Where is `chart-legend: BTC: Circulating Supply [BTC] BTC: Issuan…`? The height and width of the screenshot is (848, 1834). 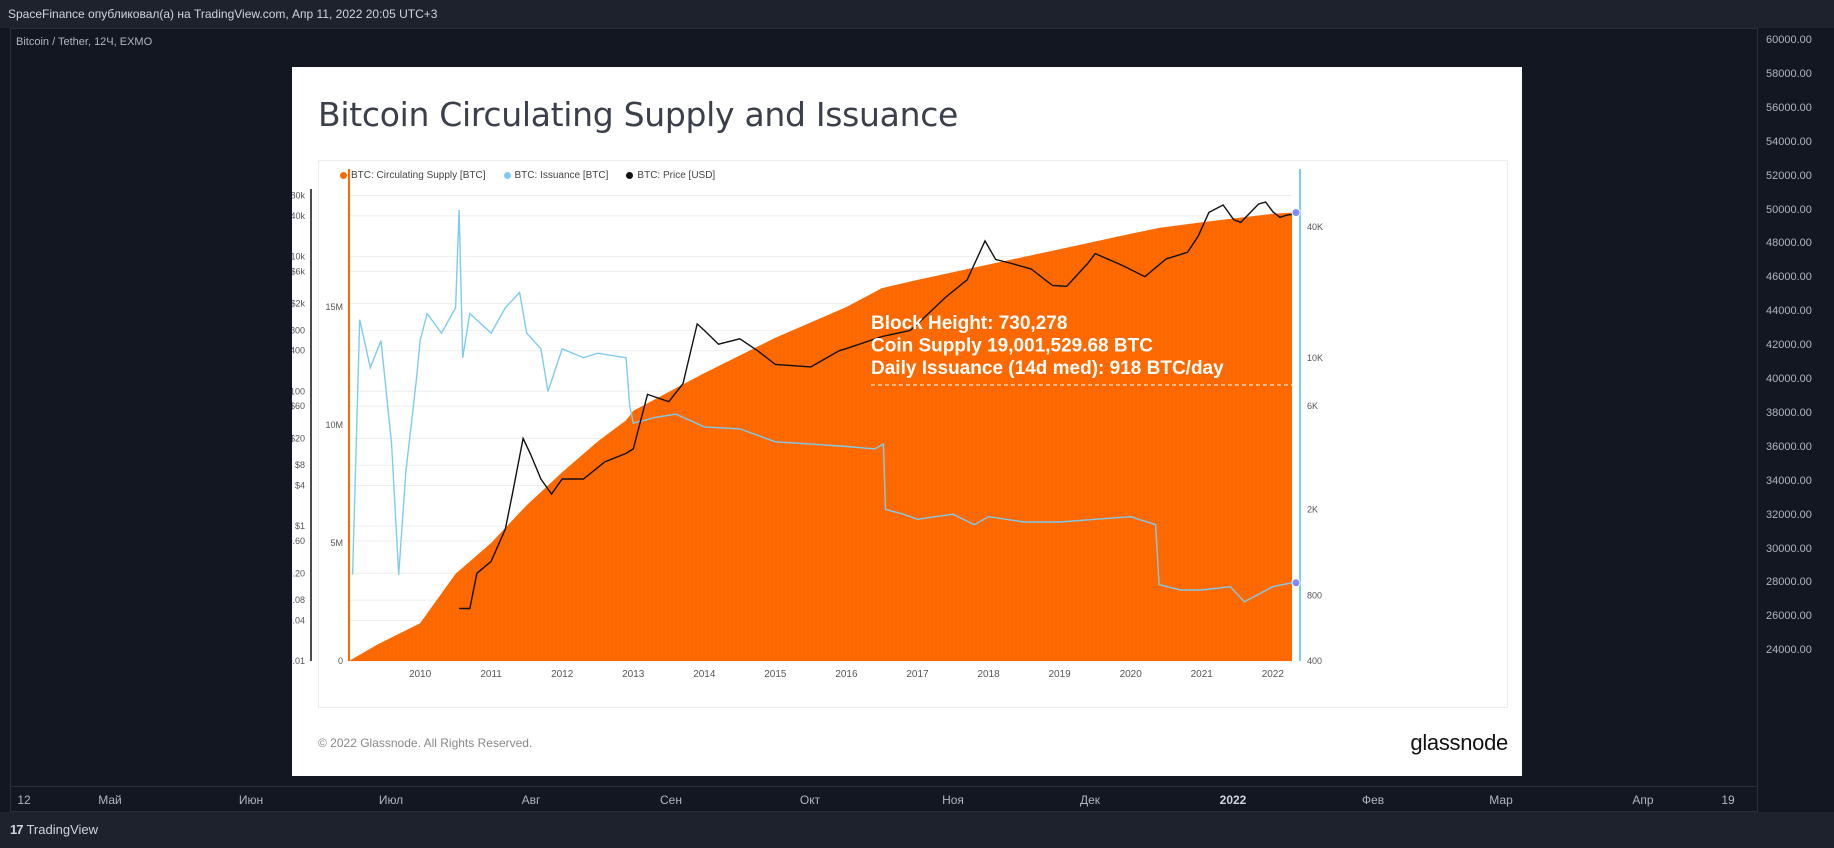
chart-legend: BTC: Circulating Supply [BTC] BTC: Issuan… is located at coordinates (527, 175).